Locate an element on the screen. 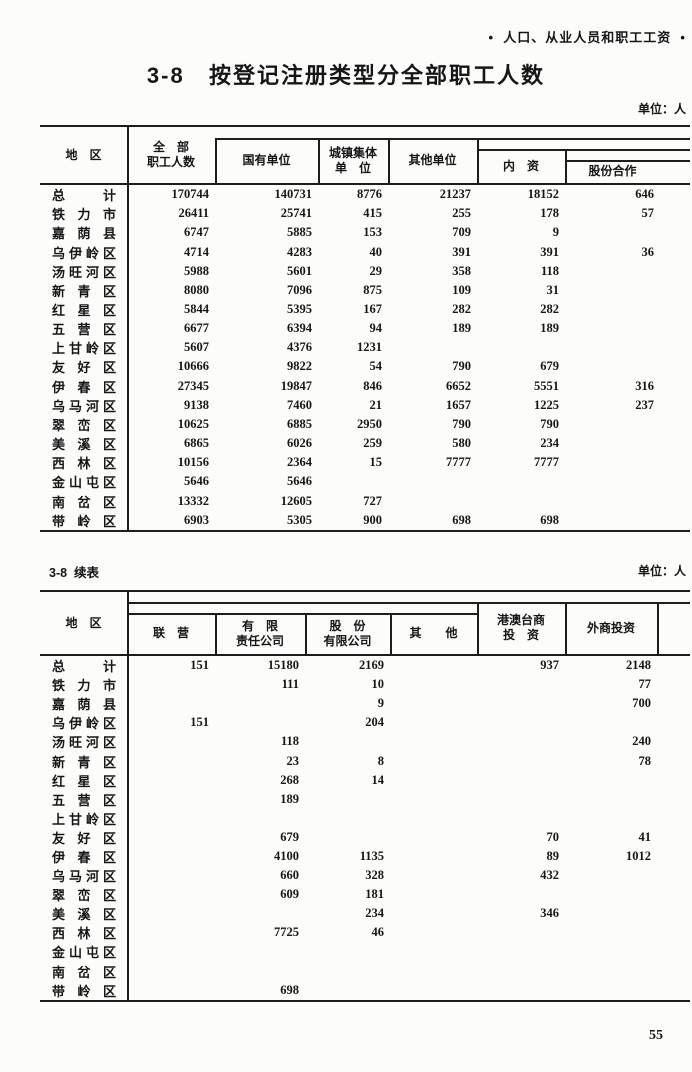 The width and height of the screenshot is (692, 1072). header-total-employees: 全 部 职工人数 is located at coordinates (170, 154).